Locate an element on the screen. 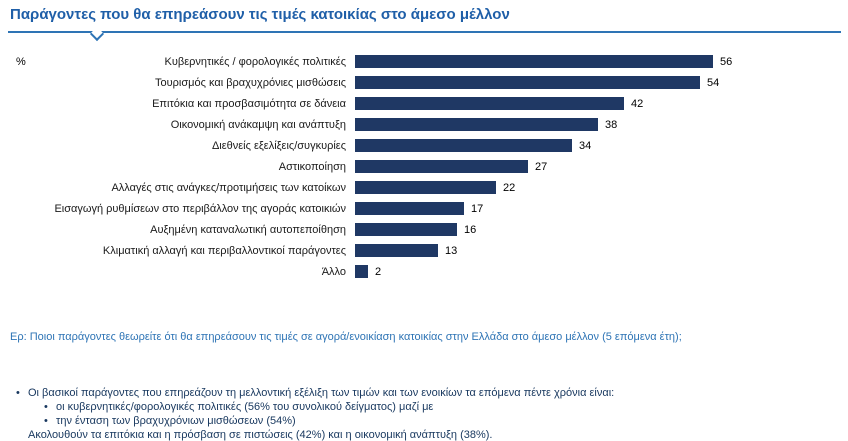 The width and height of the screenshot is (848, 441). category-label: Οικονομική ανάκαμψη και ανάπτυξη is located at coordinates (258, 124).